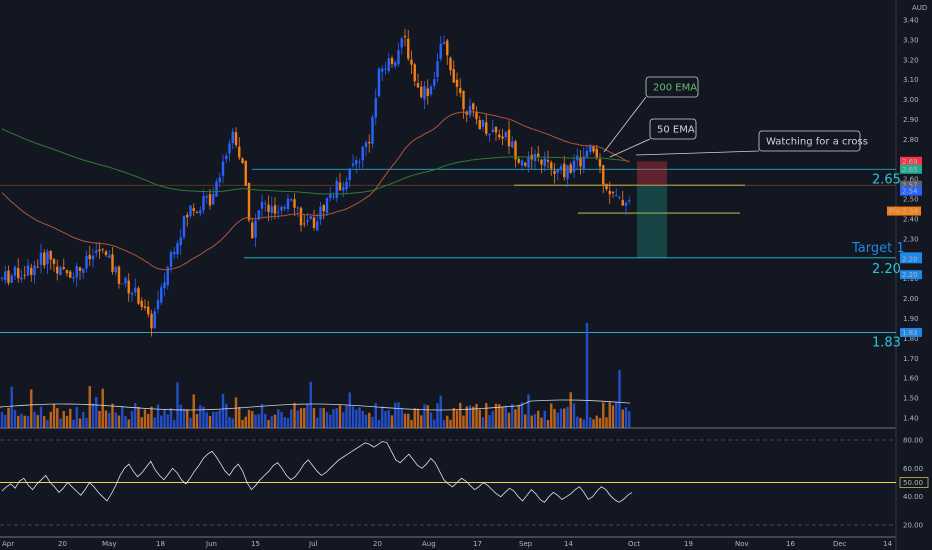 The height and width of the screenshot is (550, 932). Describe the element at coordinates (886, 179) in the screenshot. I see `level-label: 2.65` at that location.